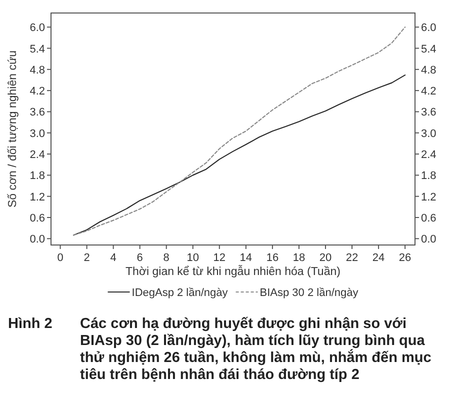 The image size is (455, 404). Describe the element at coordinates (13, 129) in the screenshot. I see `y-axis-title: Số cơn / đối tượng nghiên cứu` at that location.